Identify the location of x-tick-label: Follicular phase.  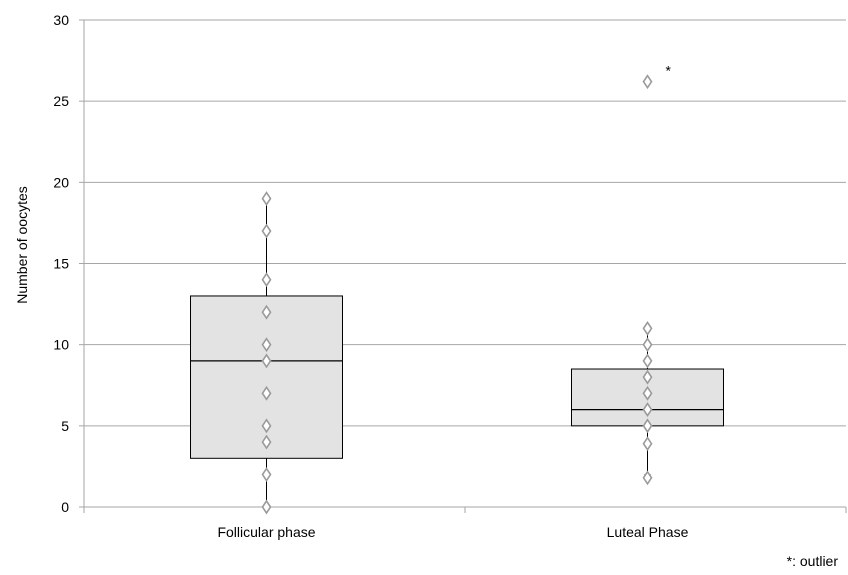
(266, 532).